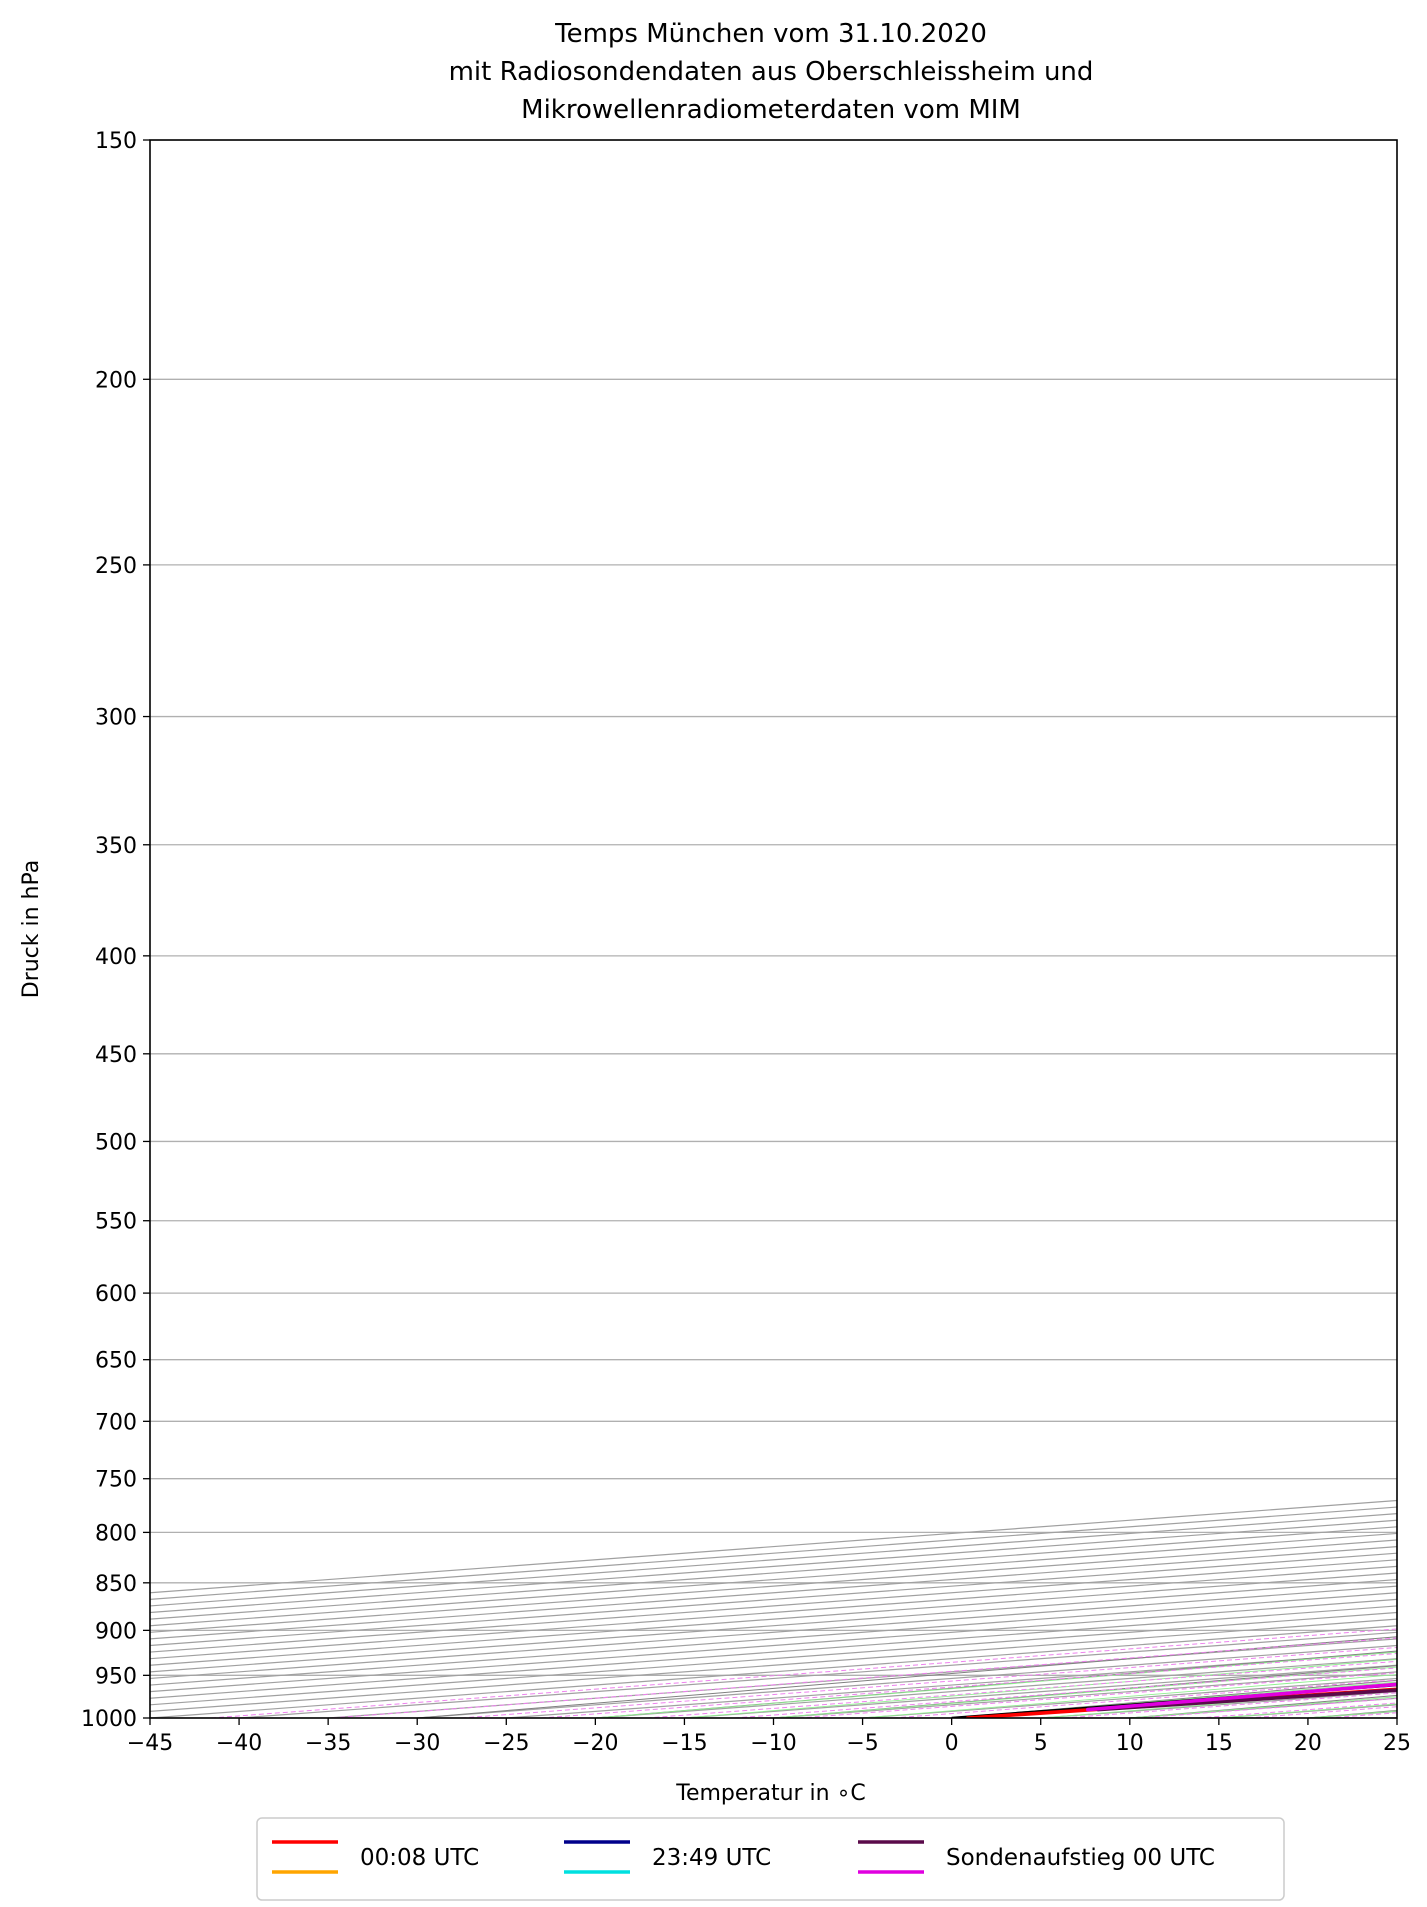  What do you see at coordinates (116, 1676) in the screenshot?
I see `y-tick-label: 950` at bounding box center [116, 1676].